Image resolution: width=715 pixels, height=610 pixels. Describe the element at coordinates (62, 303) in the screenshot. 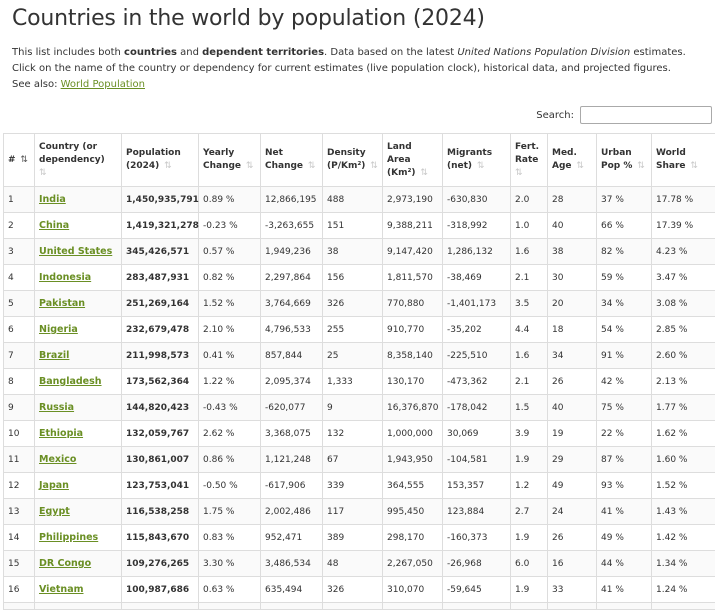

I see `country-link: Pakistan` at that location.